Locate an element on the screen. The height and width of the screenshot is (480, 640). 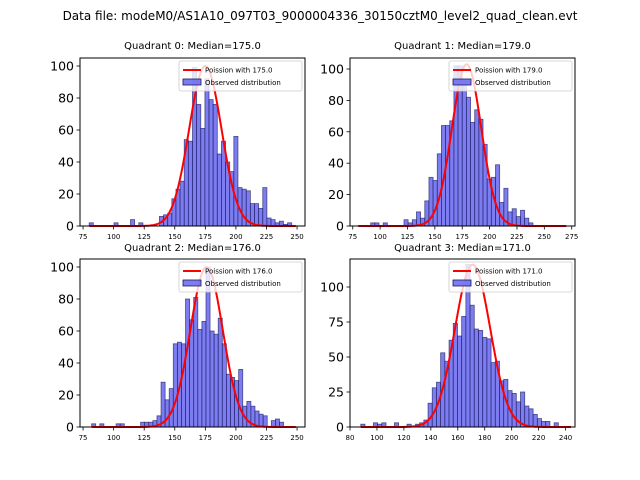
histogram-bars is located at coordinates (190, 147).